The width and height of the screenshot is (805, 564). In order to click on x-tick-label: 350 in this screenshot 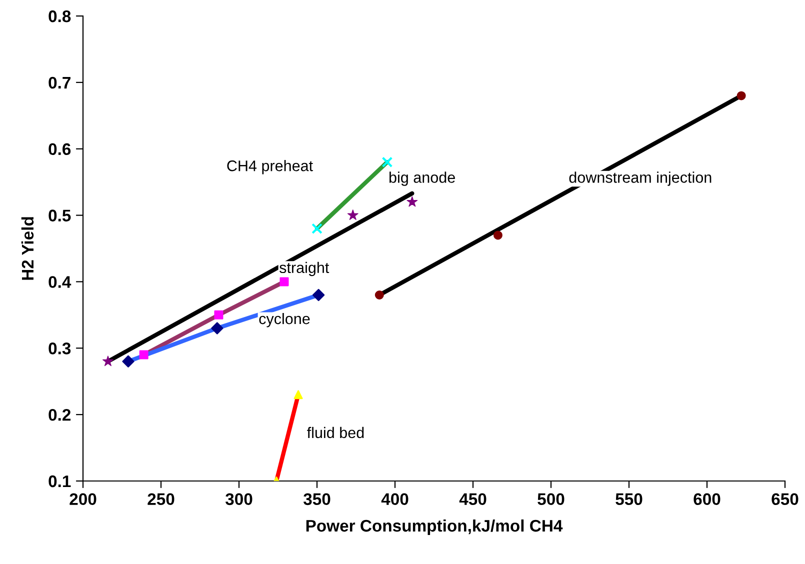, I will do `click(316, 499)`.